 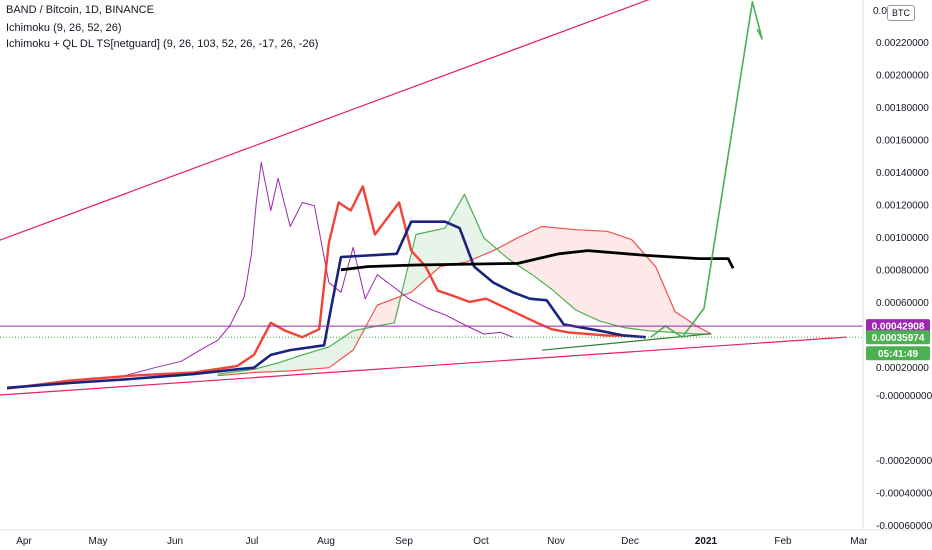 What do you see at coordinates (442, 541) in the screenshot?
I see `time-axis: Apr May Jun Jul Aug Sep Oct Nov Dec 2021 Feb Mar` at bounding box center [442, 541].